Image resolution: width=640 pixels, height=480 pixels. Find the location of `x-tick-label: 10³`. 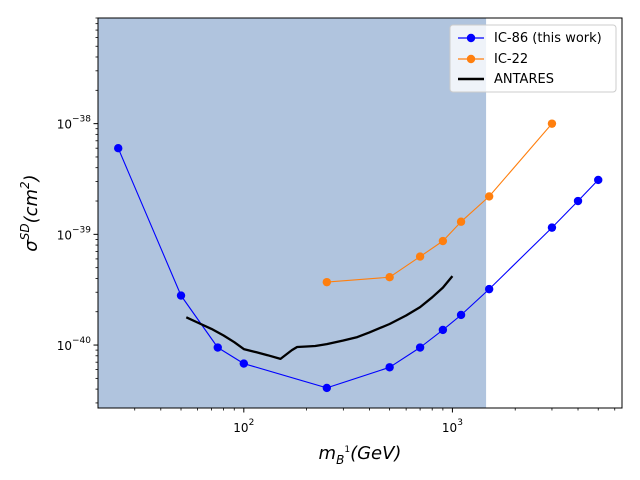

x-tick-label: 10³ is located at coordinates (452, 426).